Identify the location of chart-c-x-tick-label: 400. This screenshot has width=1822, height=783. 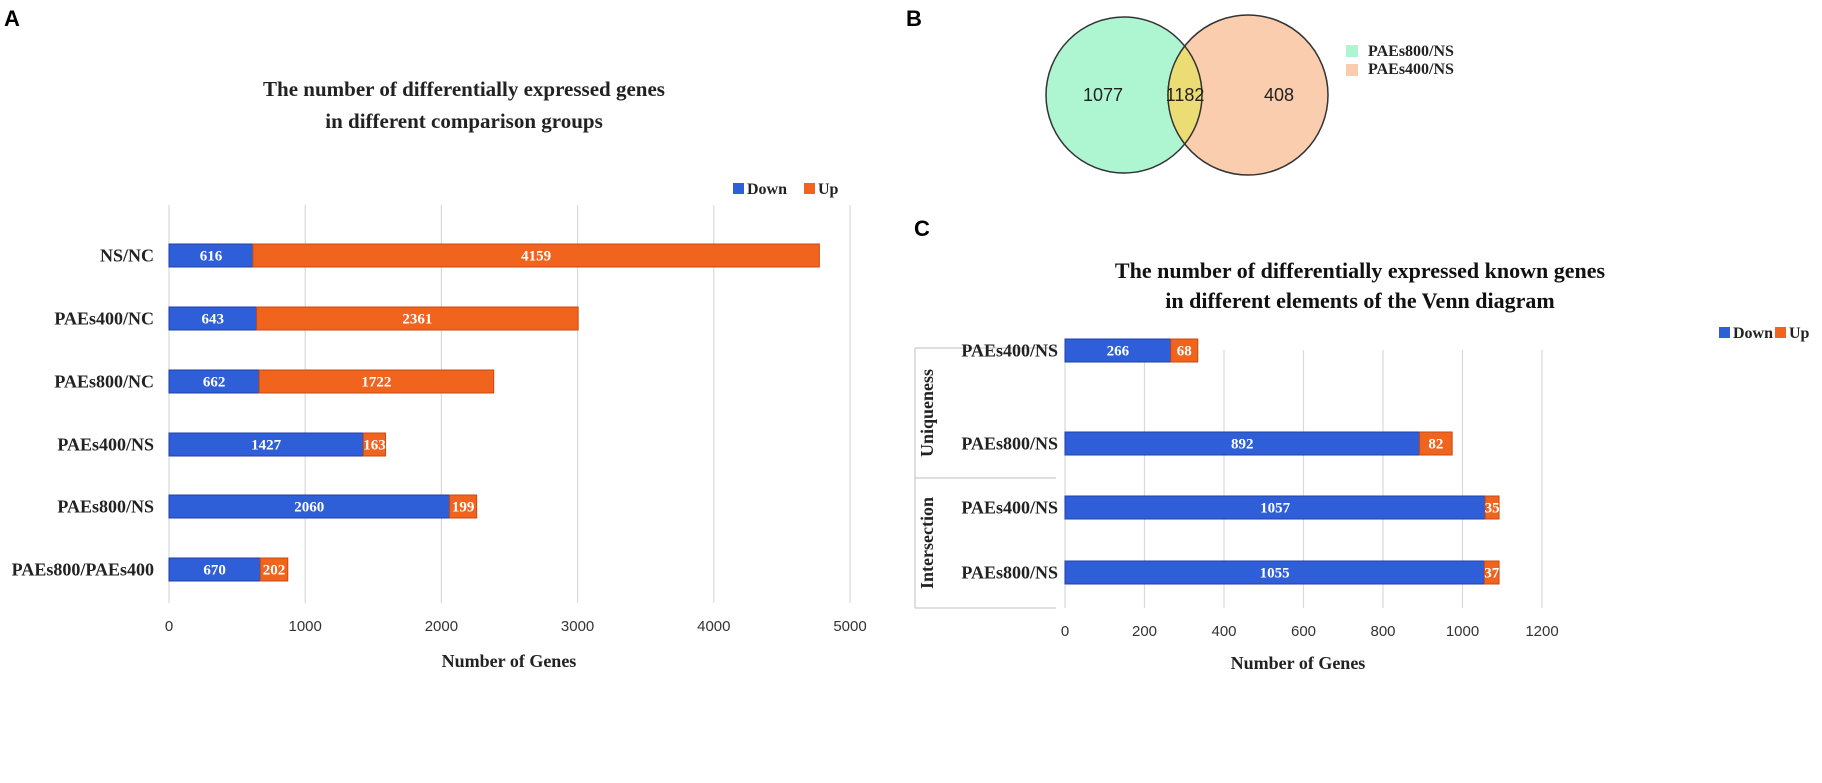
(1223, 631).